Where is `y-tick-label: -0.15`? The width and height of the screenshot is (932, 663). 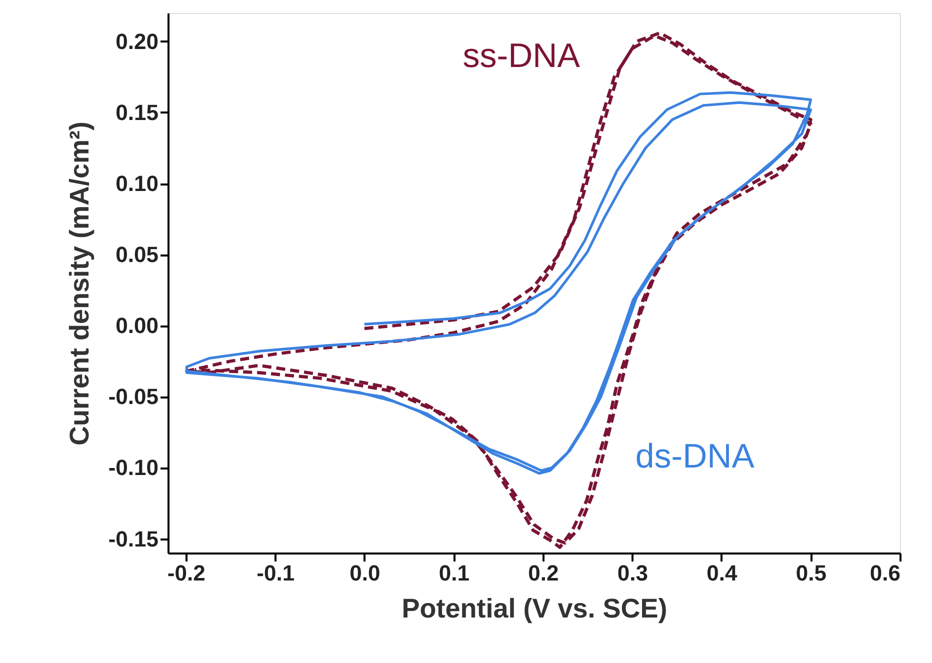 y-tick-label: -0.15 is located at coordinates (133, 539).